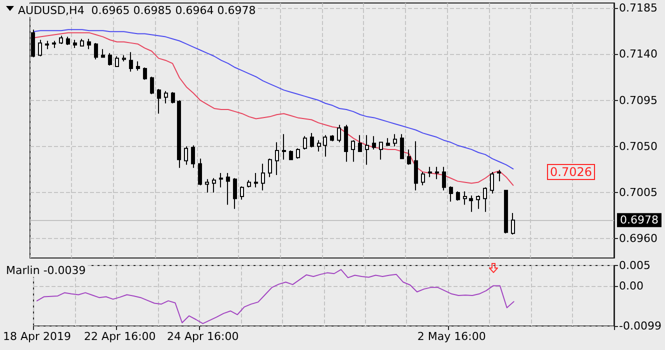 The image size is (665, 350). Describe the element at coordinates (639, 220) in the screenshot. I see `ref-line-label: 0.6978` at that location.